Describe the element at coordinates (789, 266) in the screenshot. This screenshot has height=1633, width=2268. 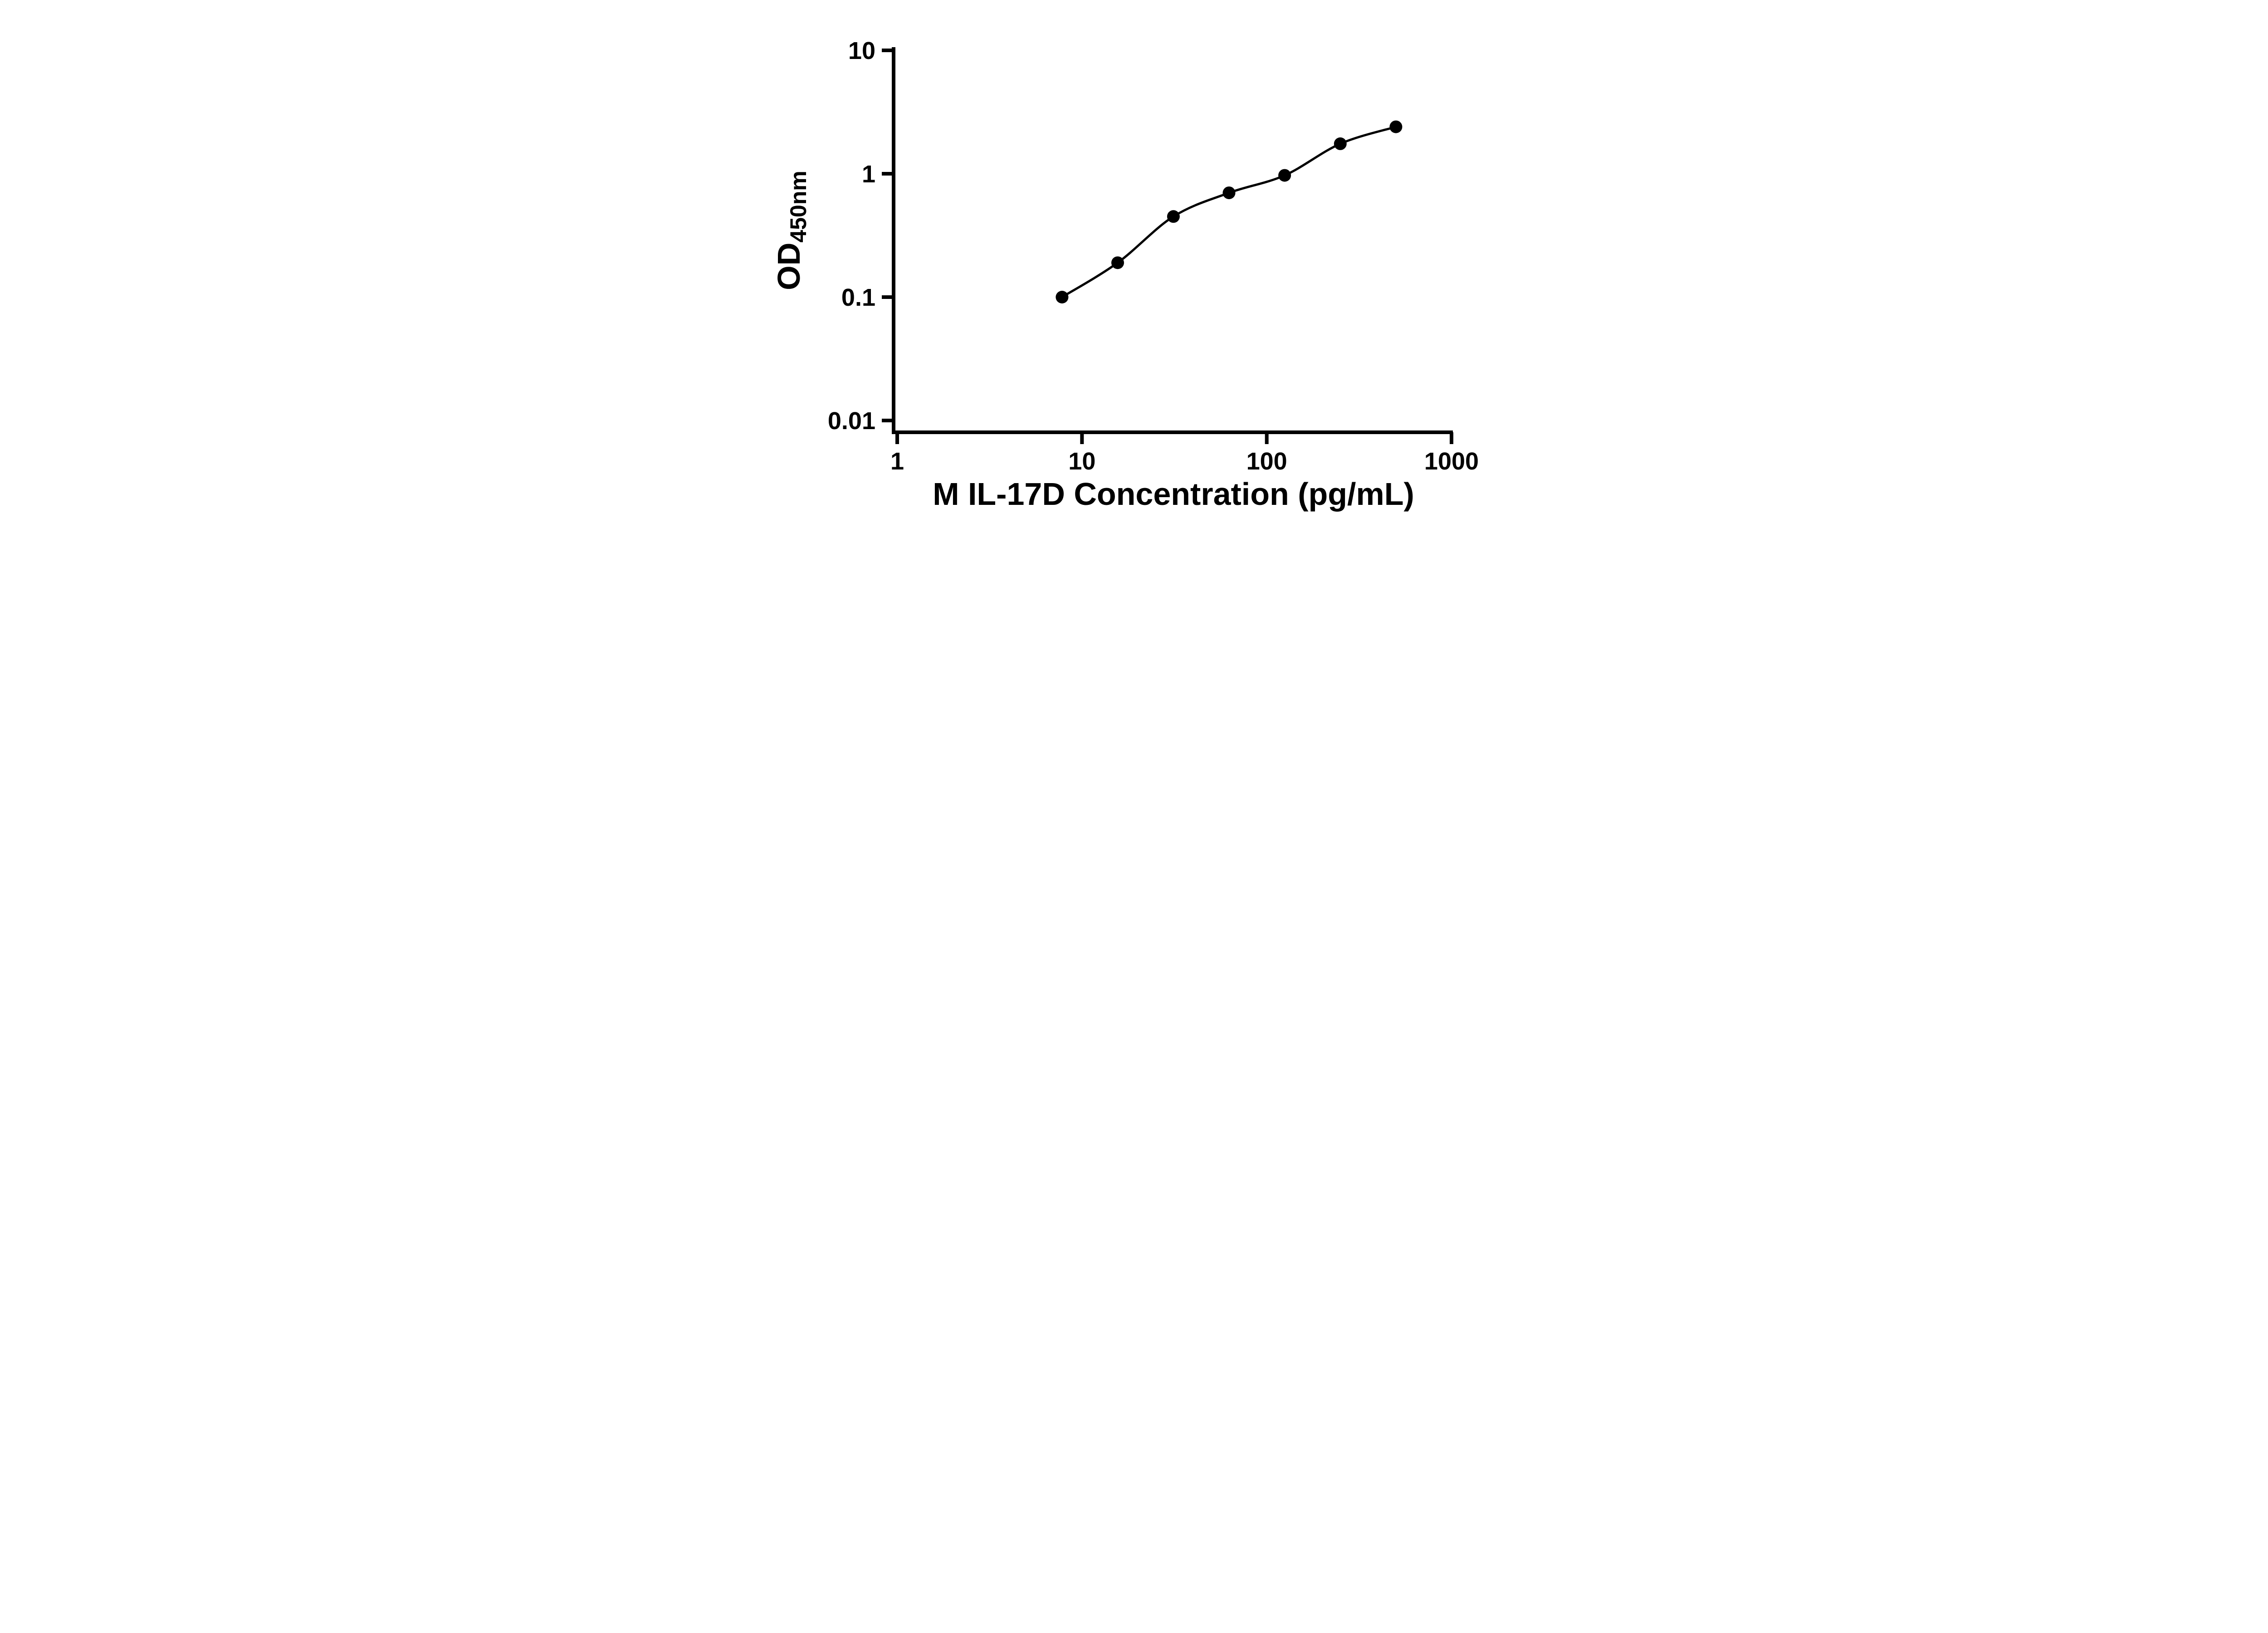
I see `y-axis-title-main: OD` at that location.